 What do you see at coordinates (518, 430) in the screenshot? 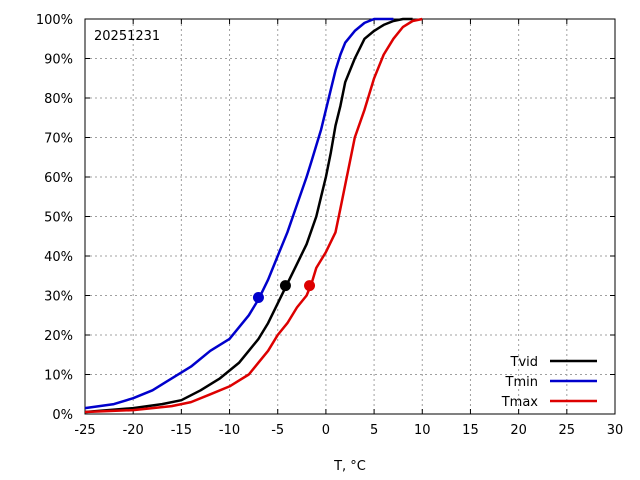
I see `x-tick-label: 20` at bounding box center [518, 430].